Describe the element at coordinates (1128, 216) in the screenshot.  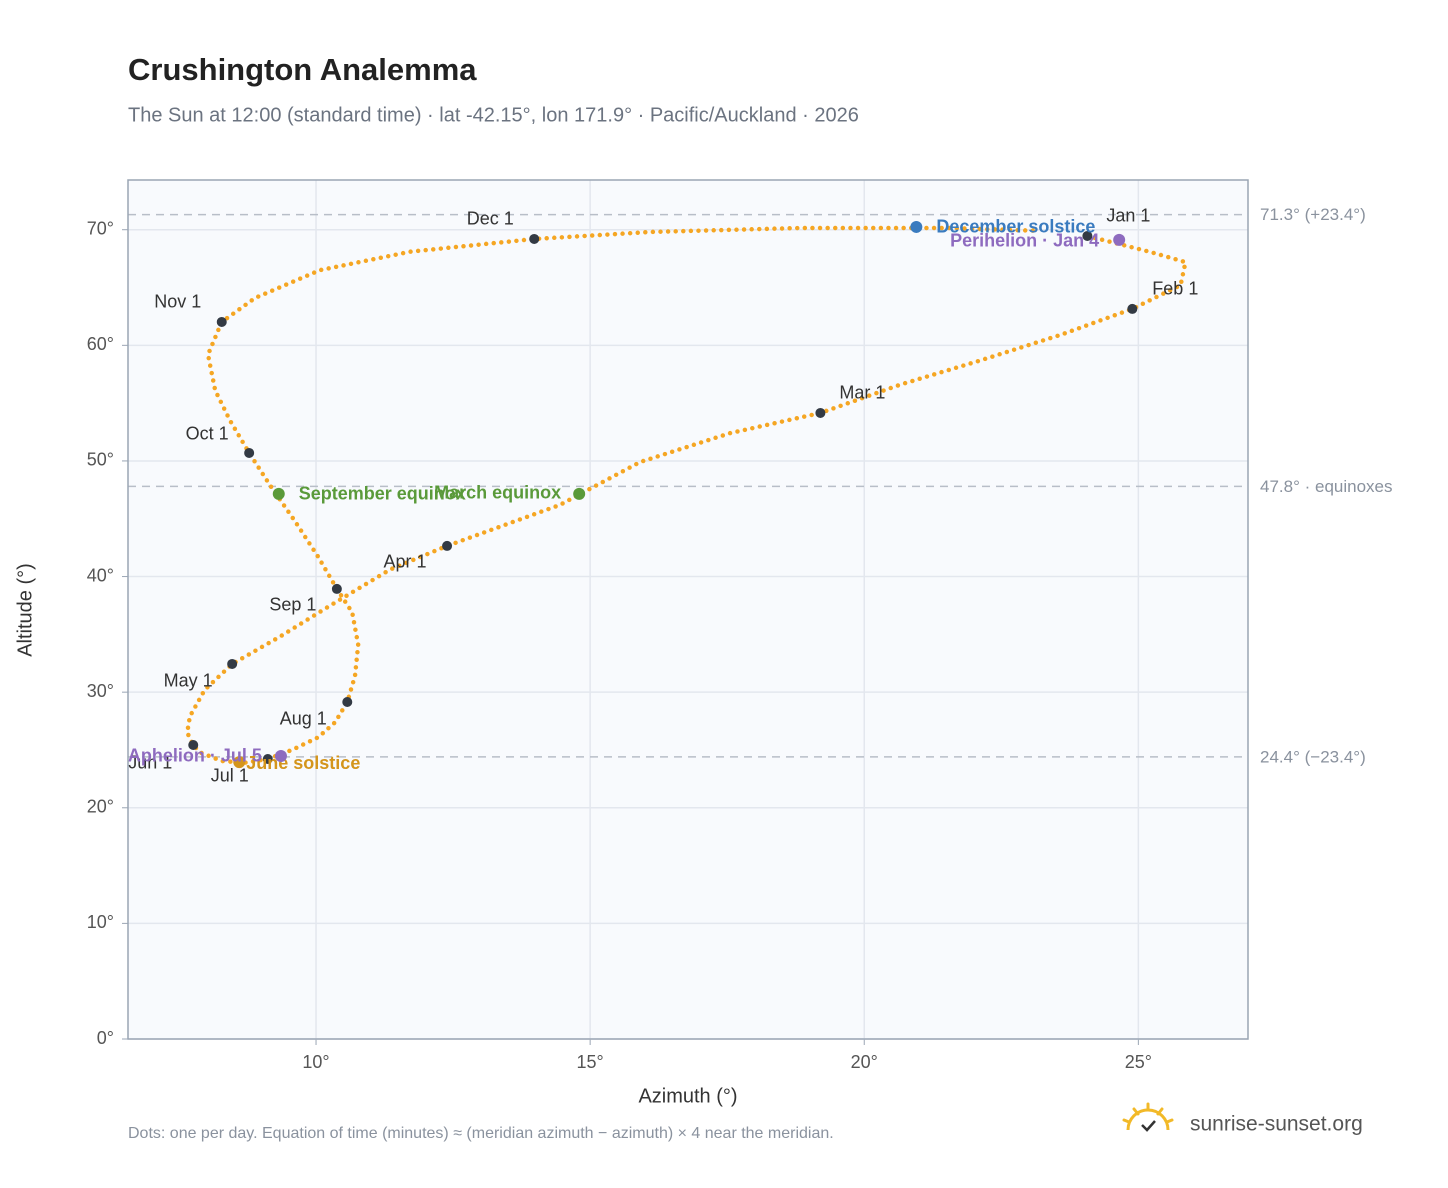
I see `month-label: Jan 1` at that location.